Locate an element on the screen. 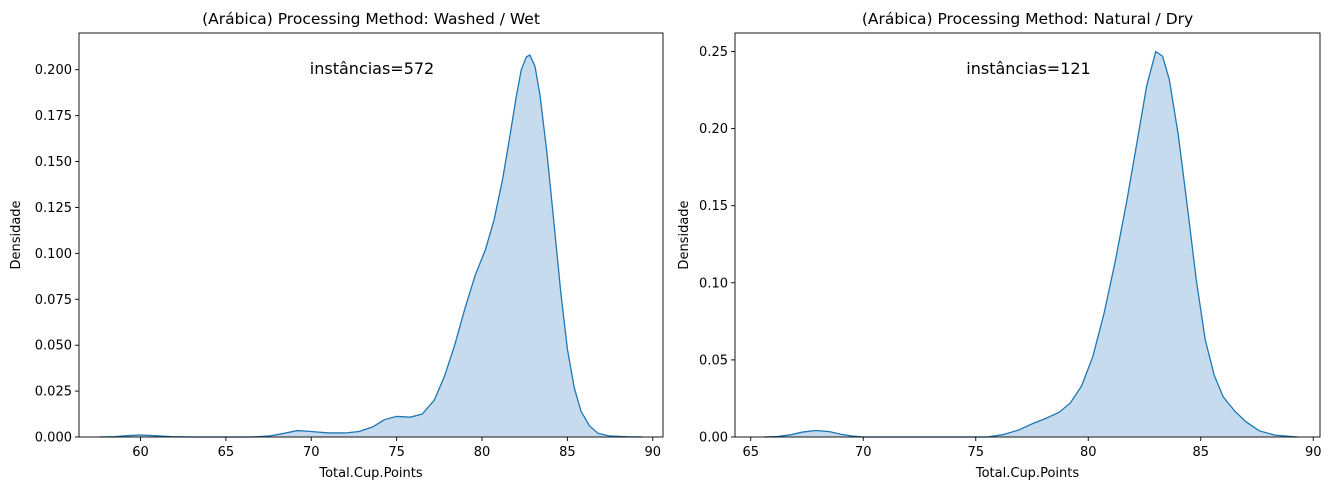 The width and height of the screenshot is (1331, 490). y-tick-label: 0.125 is located at coordinates (53, 208).